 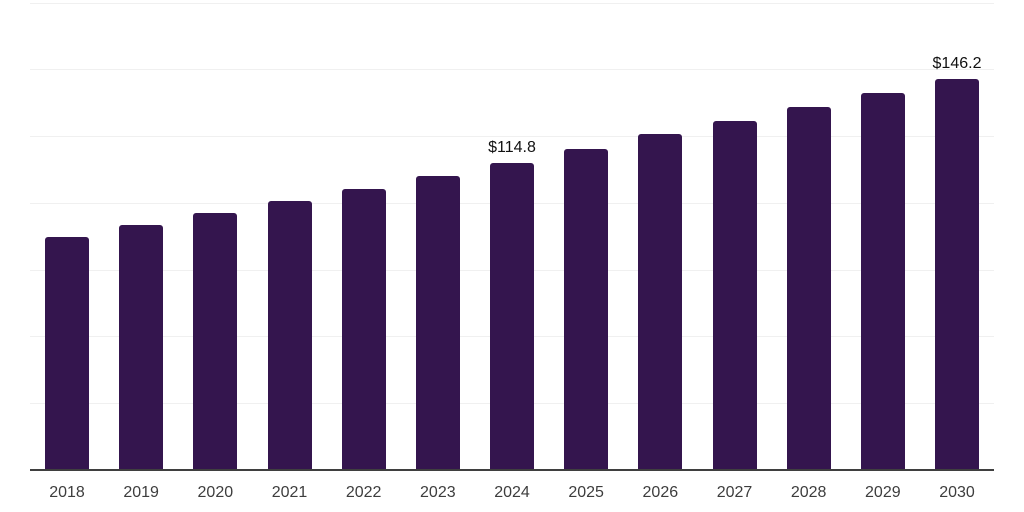 I want to click on x-axis-tick-label-2021: 2021, so click(x=289, y=492).